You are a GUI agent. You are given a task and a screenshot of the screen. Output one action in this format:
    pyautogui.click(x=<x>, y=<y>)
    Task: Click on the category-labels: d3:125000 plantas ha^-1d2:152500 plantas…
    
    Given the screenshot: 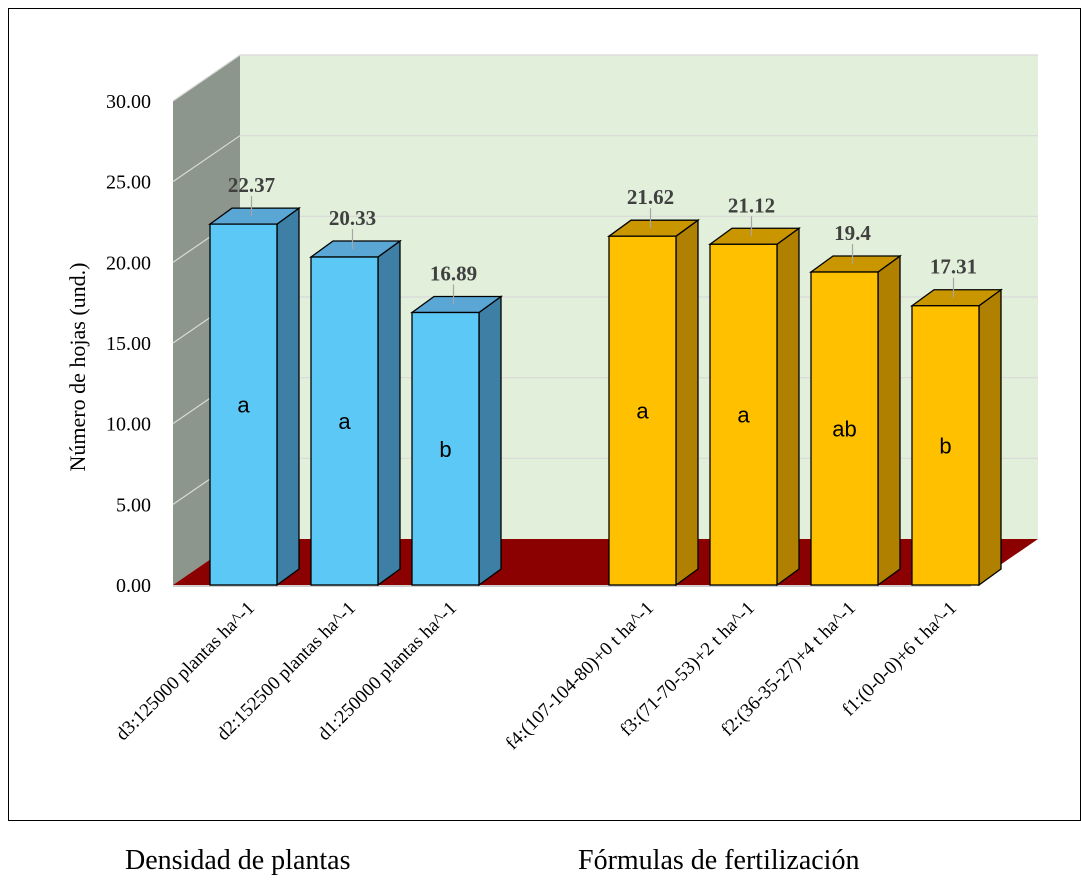 What is the action you would take?
    pyautogui.click(x=536, y=676)
    